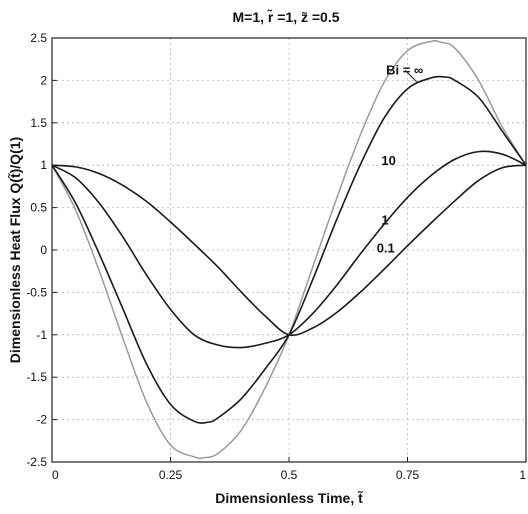 This screenshot has height=514, width=528. Describe the element at coordinates (388, 160) in the screenshot. I see `series-label-bi-10: 10` at that location.